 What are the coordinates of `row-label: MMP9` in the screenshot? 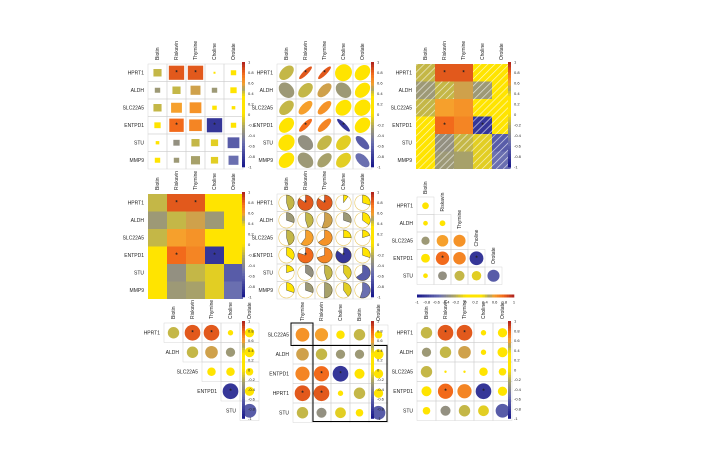 It's located at (137, 161).